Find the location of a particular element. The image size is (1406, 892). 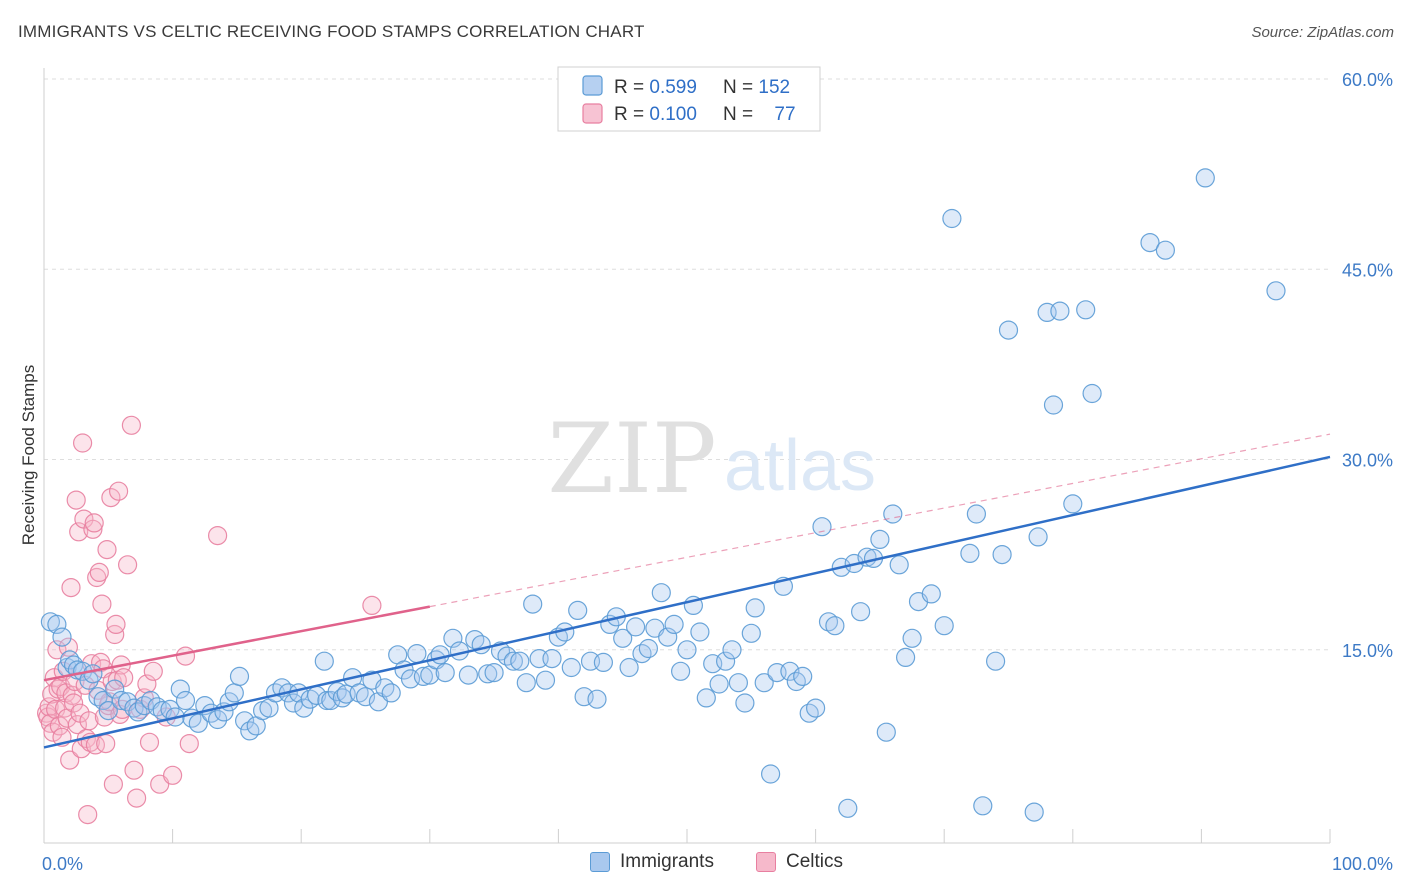

celtics-trend-line is located at coordinates (237, 643).